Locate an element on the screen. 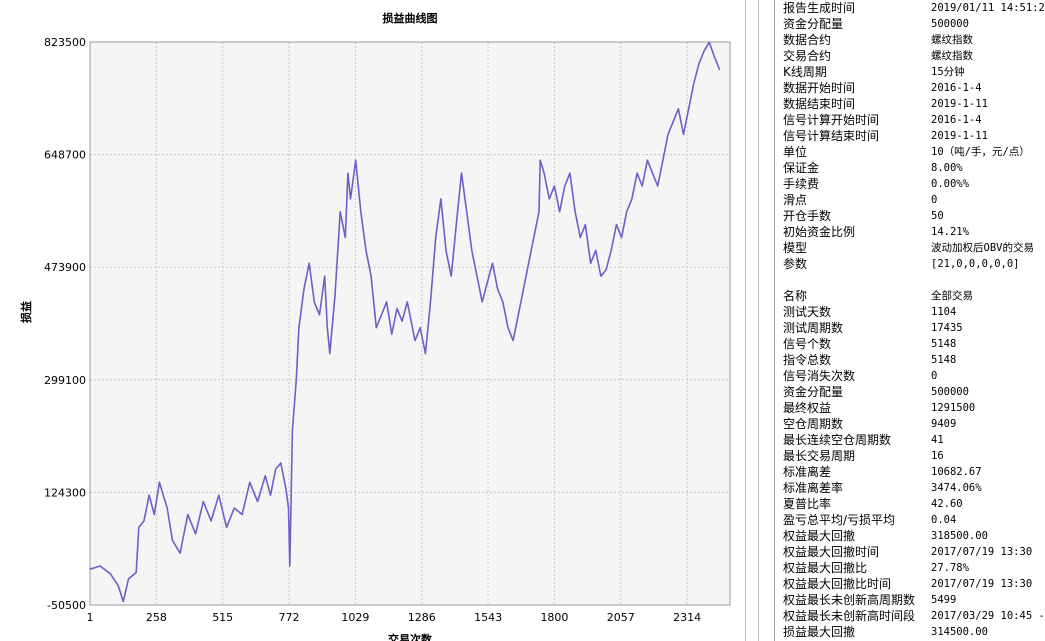 Image resolution: width=1045 pixels, height=641 pixels. stats-row: 参数 [21,0,0,0,0,0] is located at coordinates (910, 264).